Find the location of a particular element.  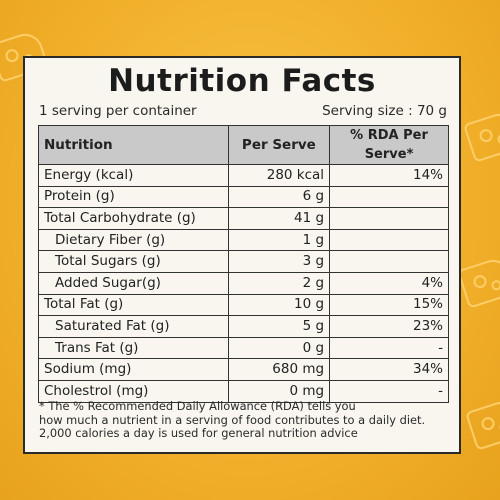

nutrient-amount: 41 g is located at coordinates (279, 218).